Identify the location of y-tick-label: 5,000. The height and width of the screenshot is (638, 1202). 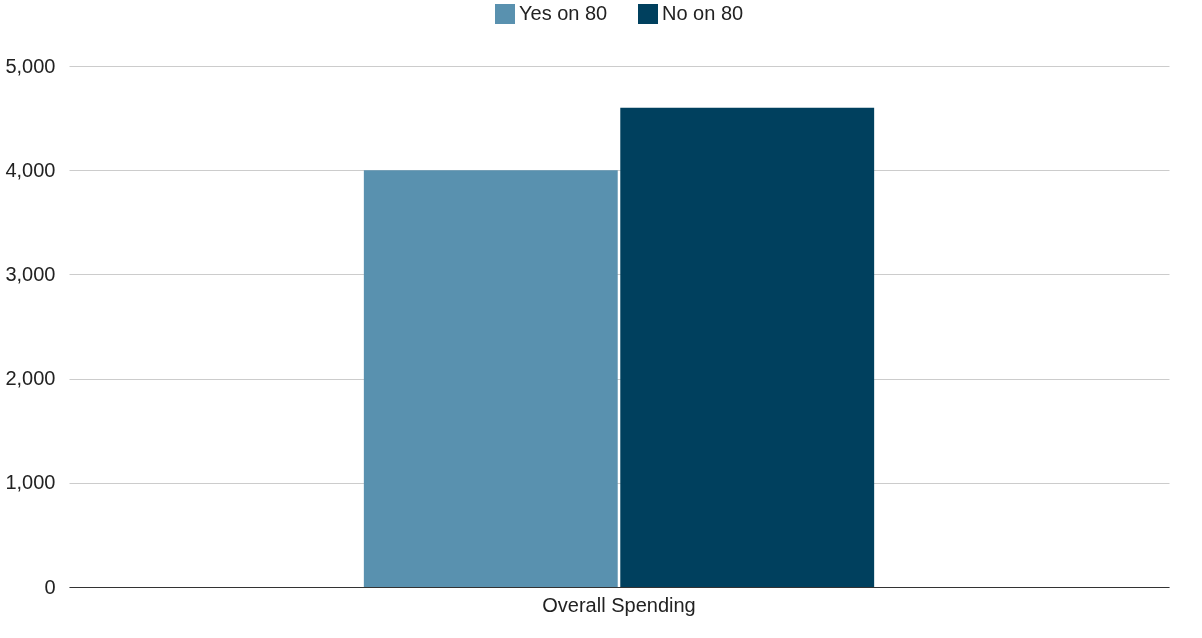
(30, 65).